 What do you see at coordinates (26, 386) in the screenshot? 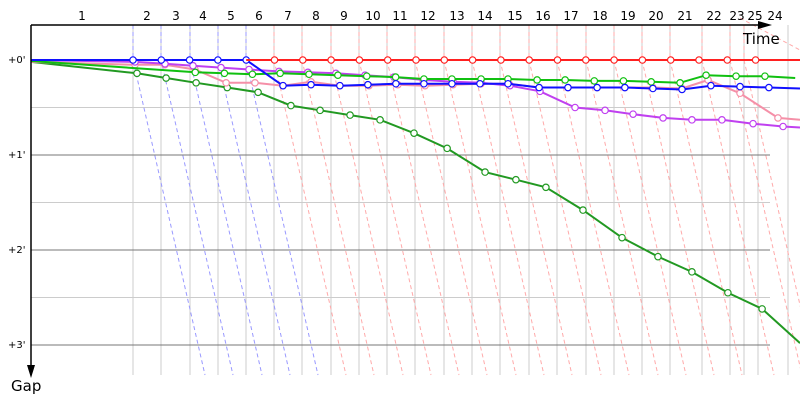
I see `y-axis-label: Gap` at bounding box center [26, 386].